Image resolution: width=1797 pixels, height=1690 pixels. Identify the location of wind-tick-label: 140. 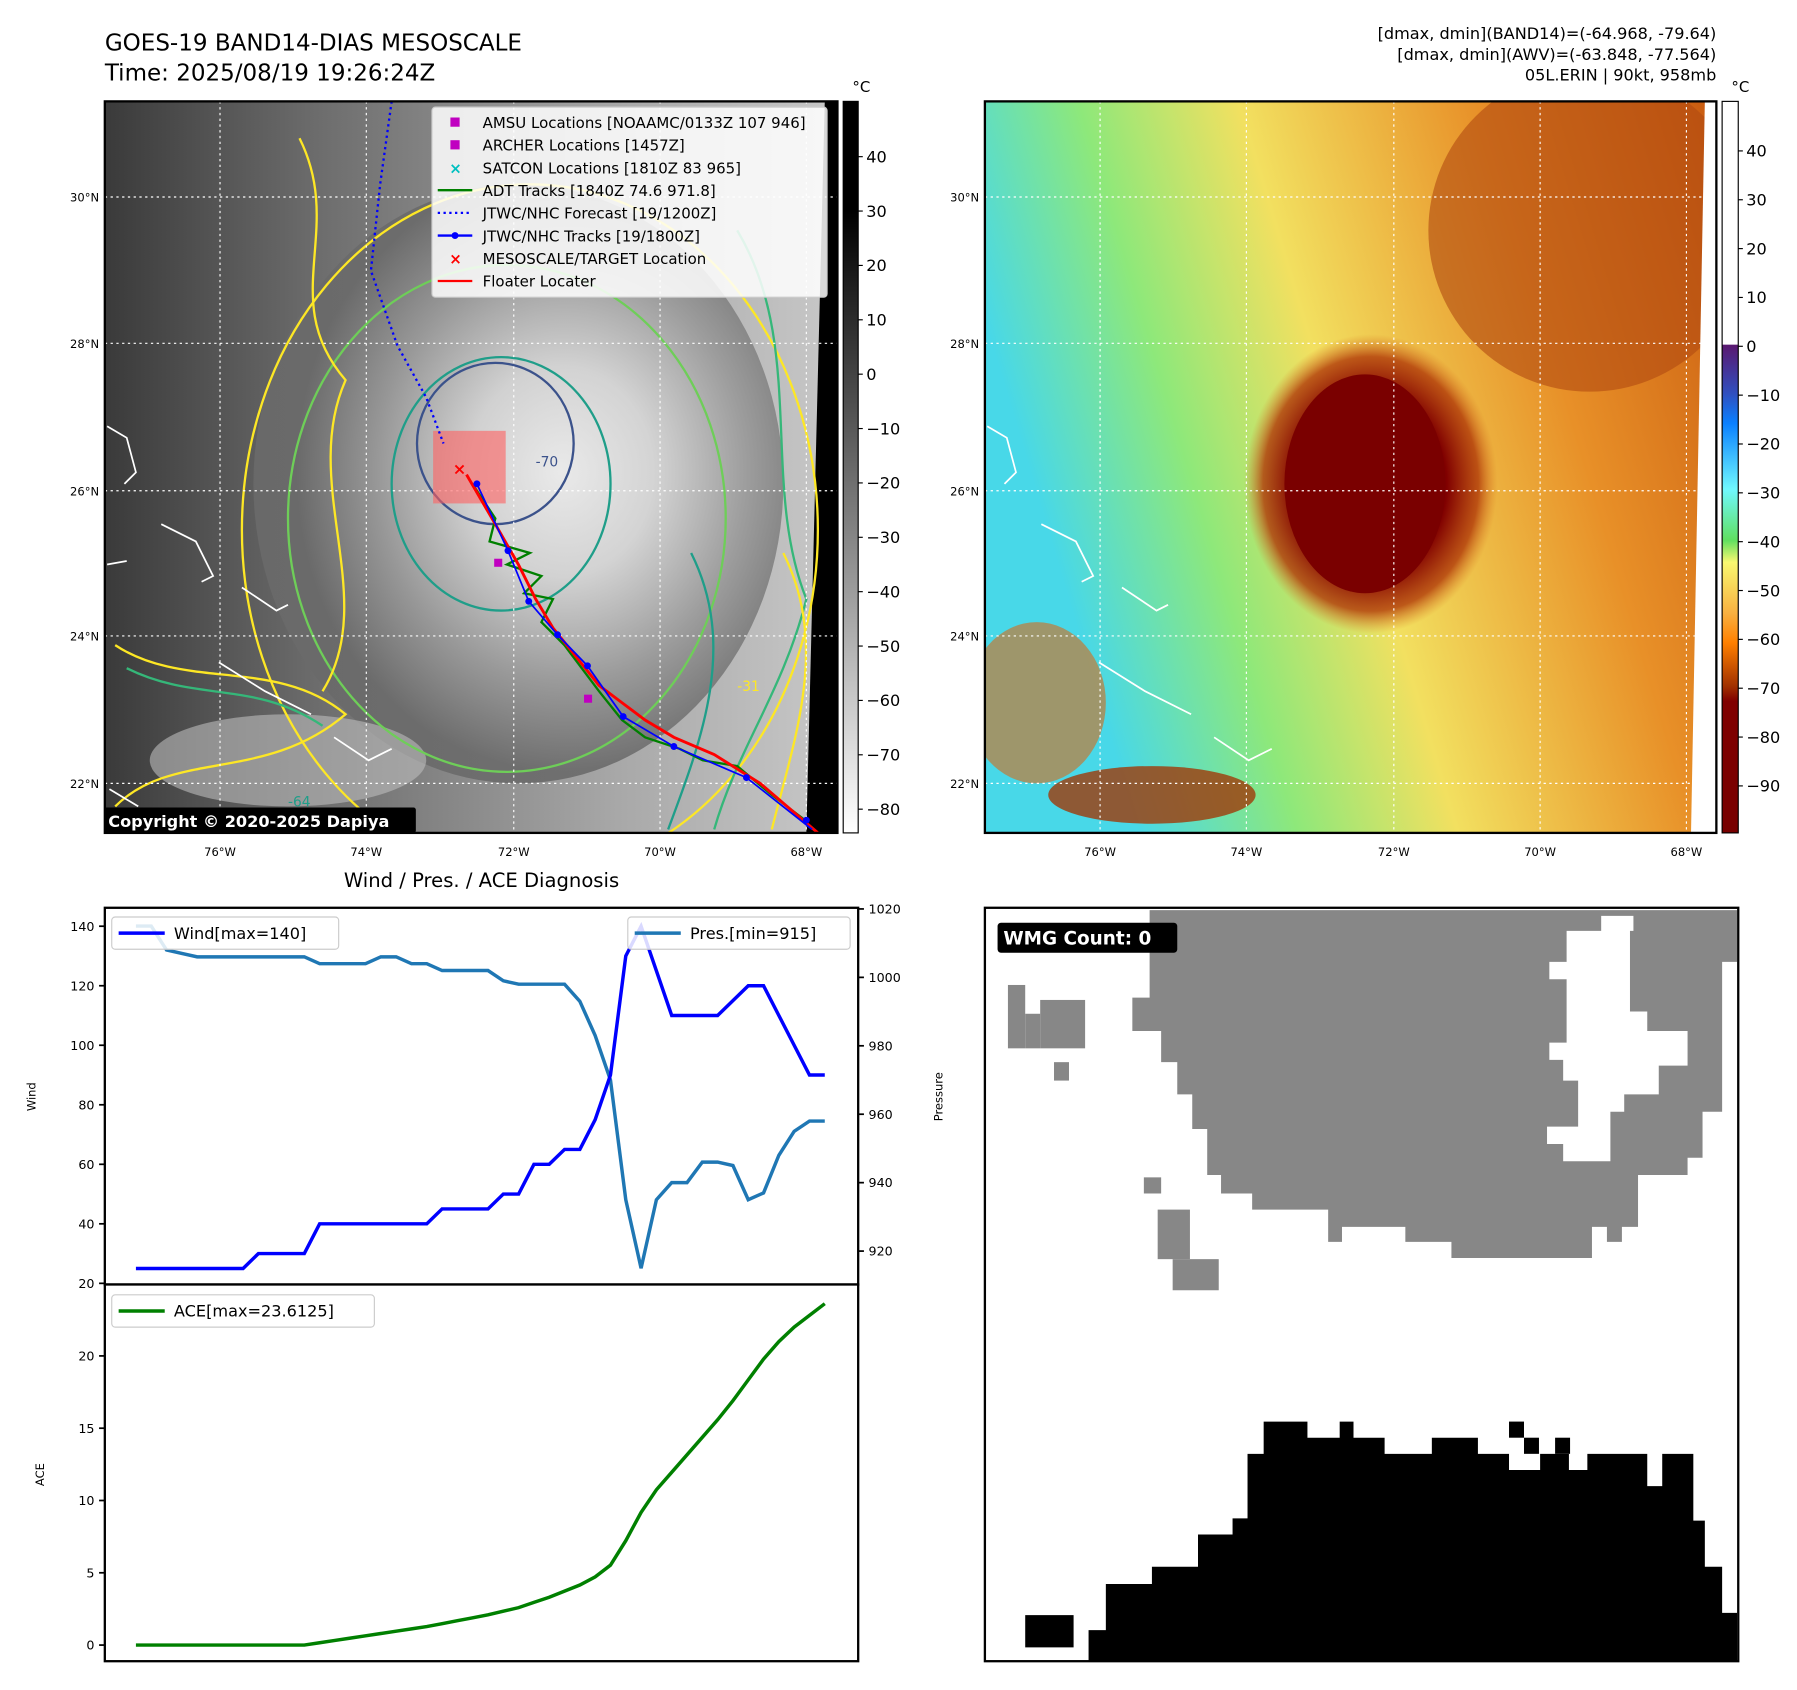
(82, 926).